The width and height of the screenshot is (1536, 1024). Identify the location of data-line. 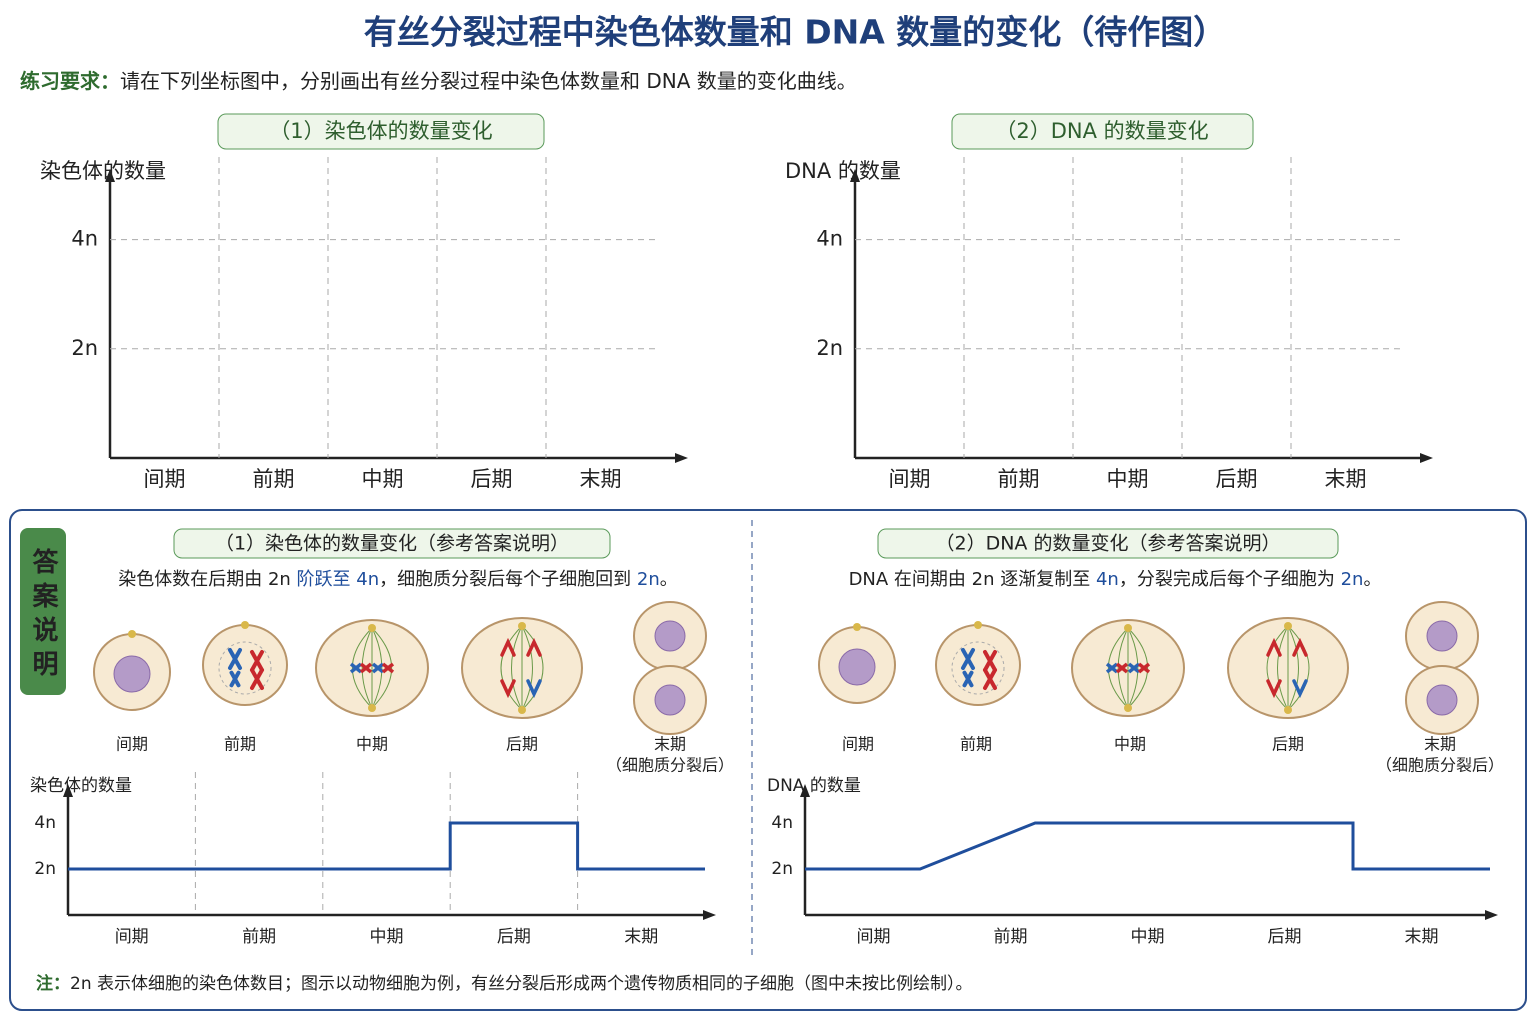
(386, 846).